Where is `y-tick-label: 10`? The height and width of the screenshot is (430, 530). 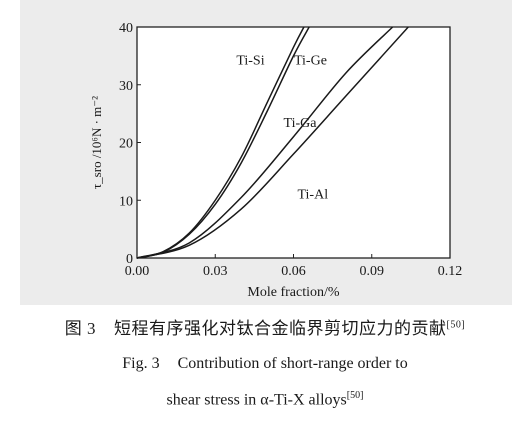 y-tick-label: 10 is located at coordinates (126, 201).